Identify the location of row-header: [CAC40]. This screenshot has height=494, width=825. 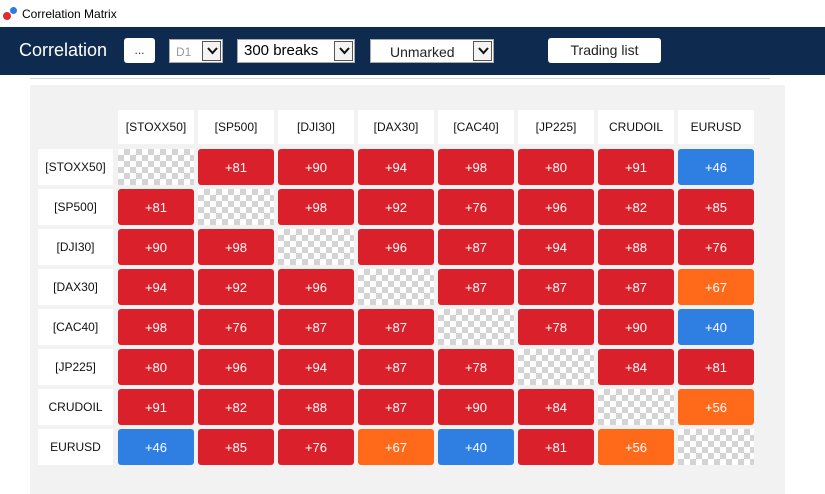
(75, 327).